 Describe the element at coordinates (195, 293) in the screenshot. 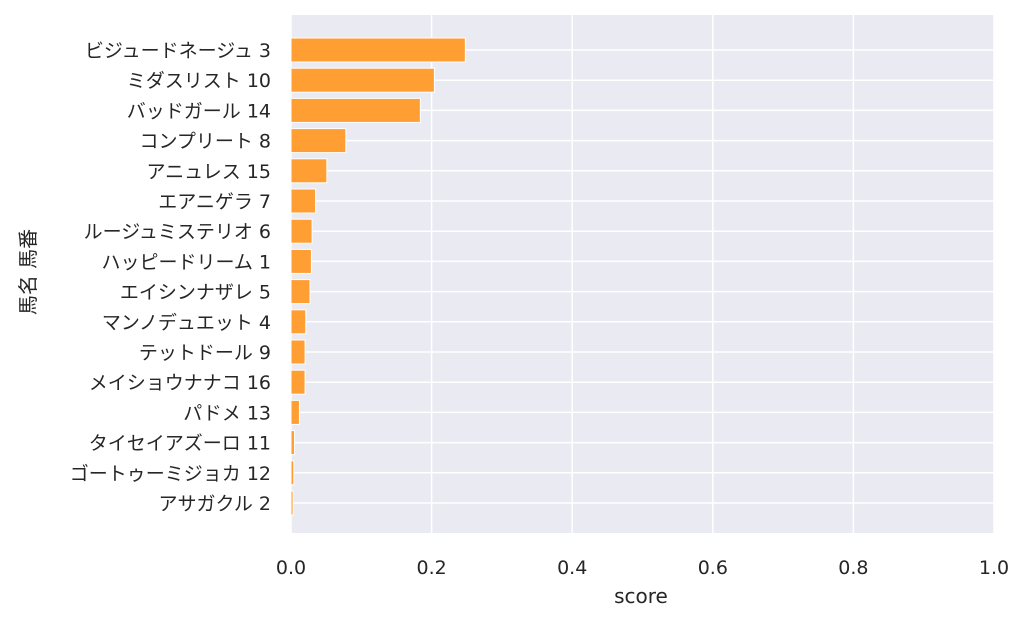

I see `category-label: エイシンナザレ 5` at that location.